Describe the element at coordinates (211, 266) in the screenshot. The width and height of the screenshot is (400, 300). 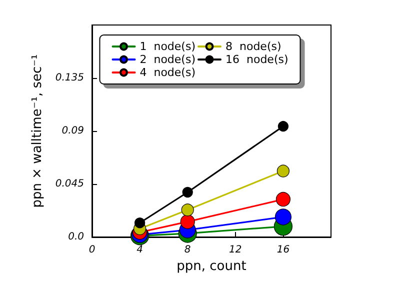
I see `x-axis-title: ppn, count` at that location.